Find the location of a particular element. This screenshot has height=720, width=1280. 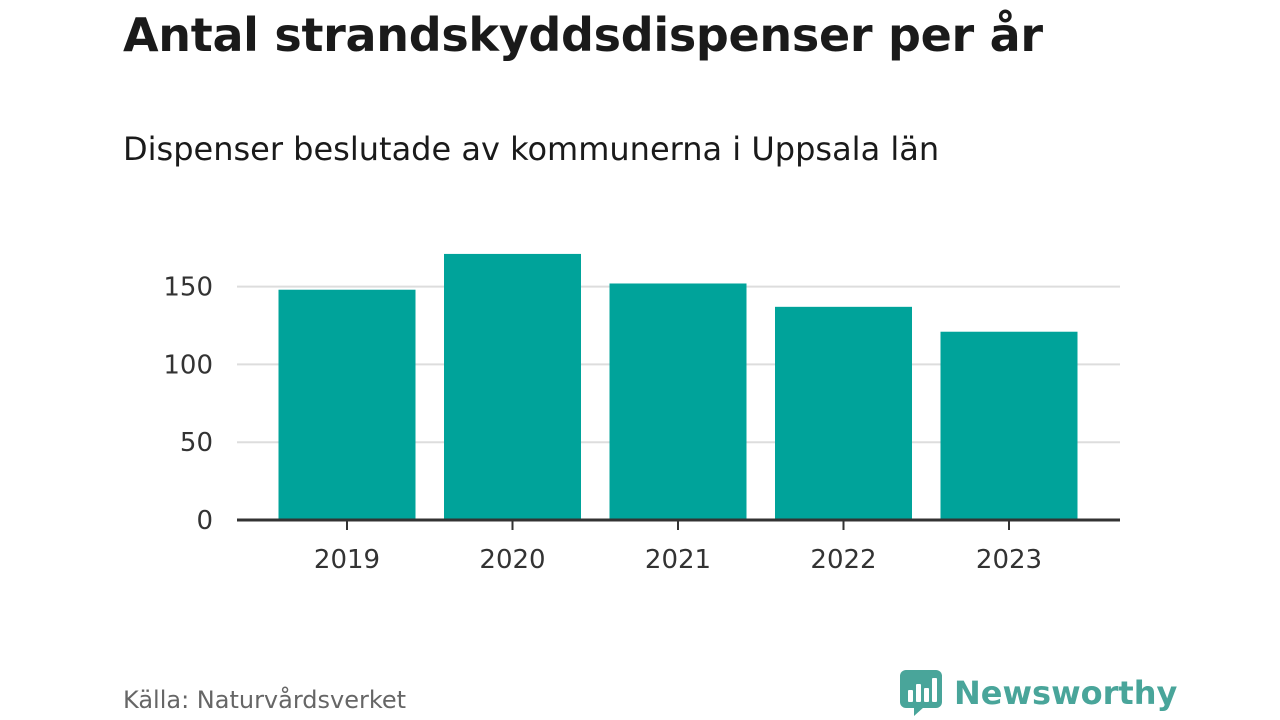

bar-2020 is located at coordinates (512, 386).